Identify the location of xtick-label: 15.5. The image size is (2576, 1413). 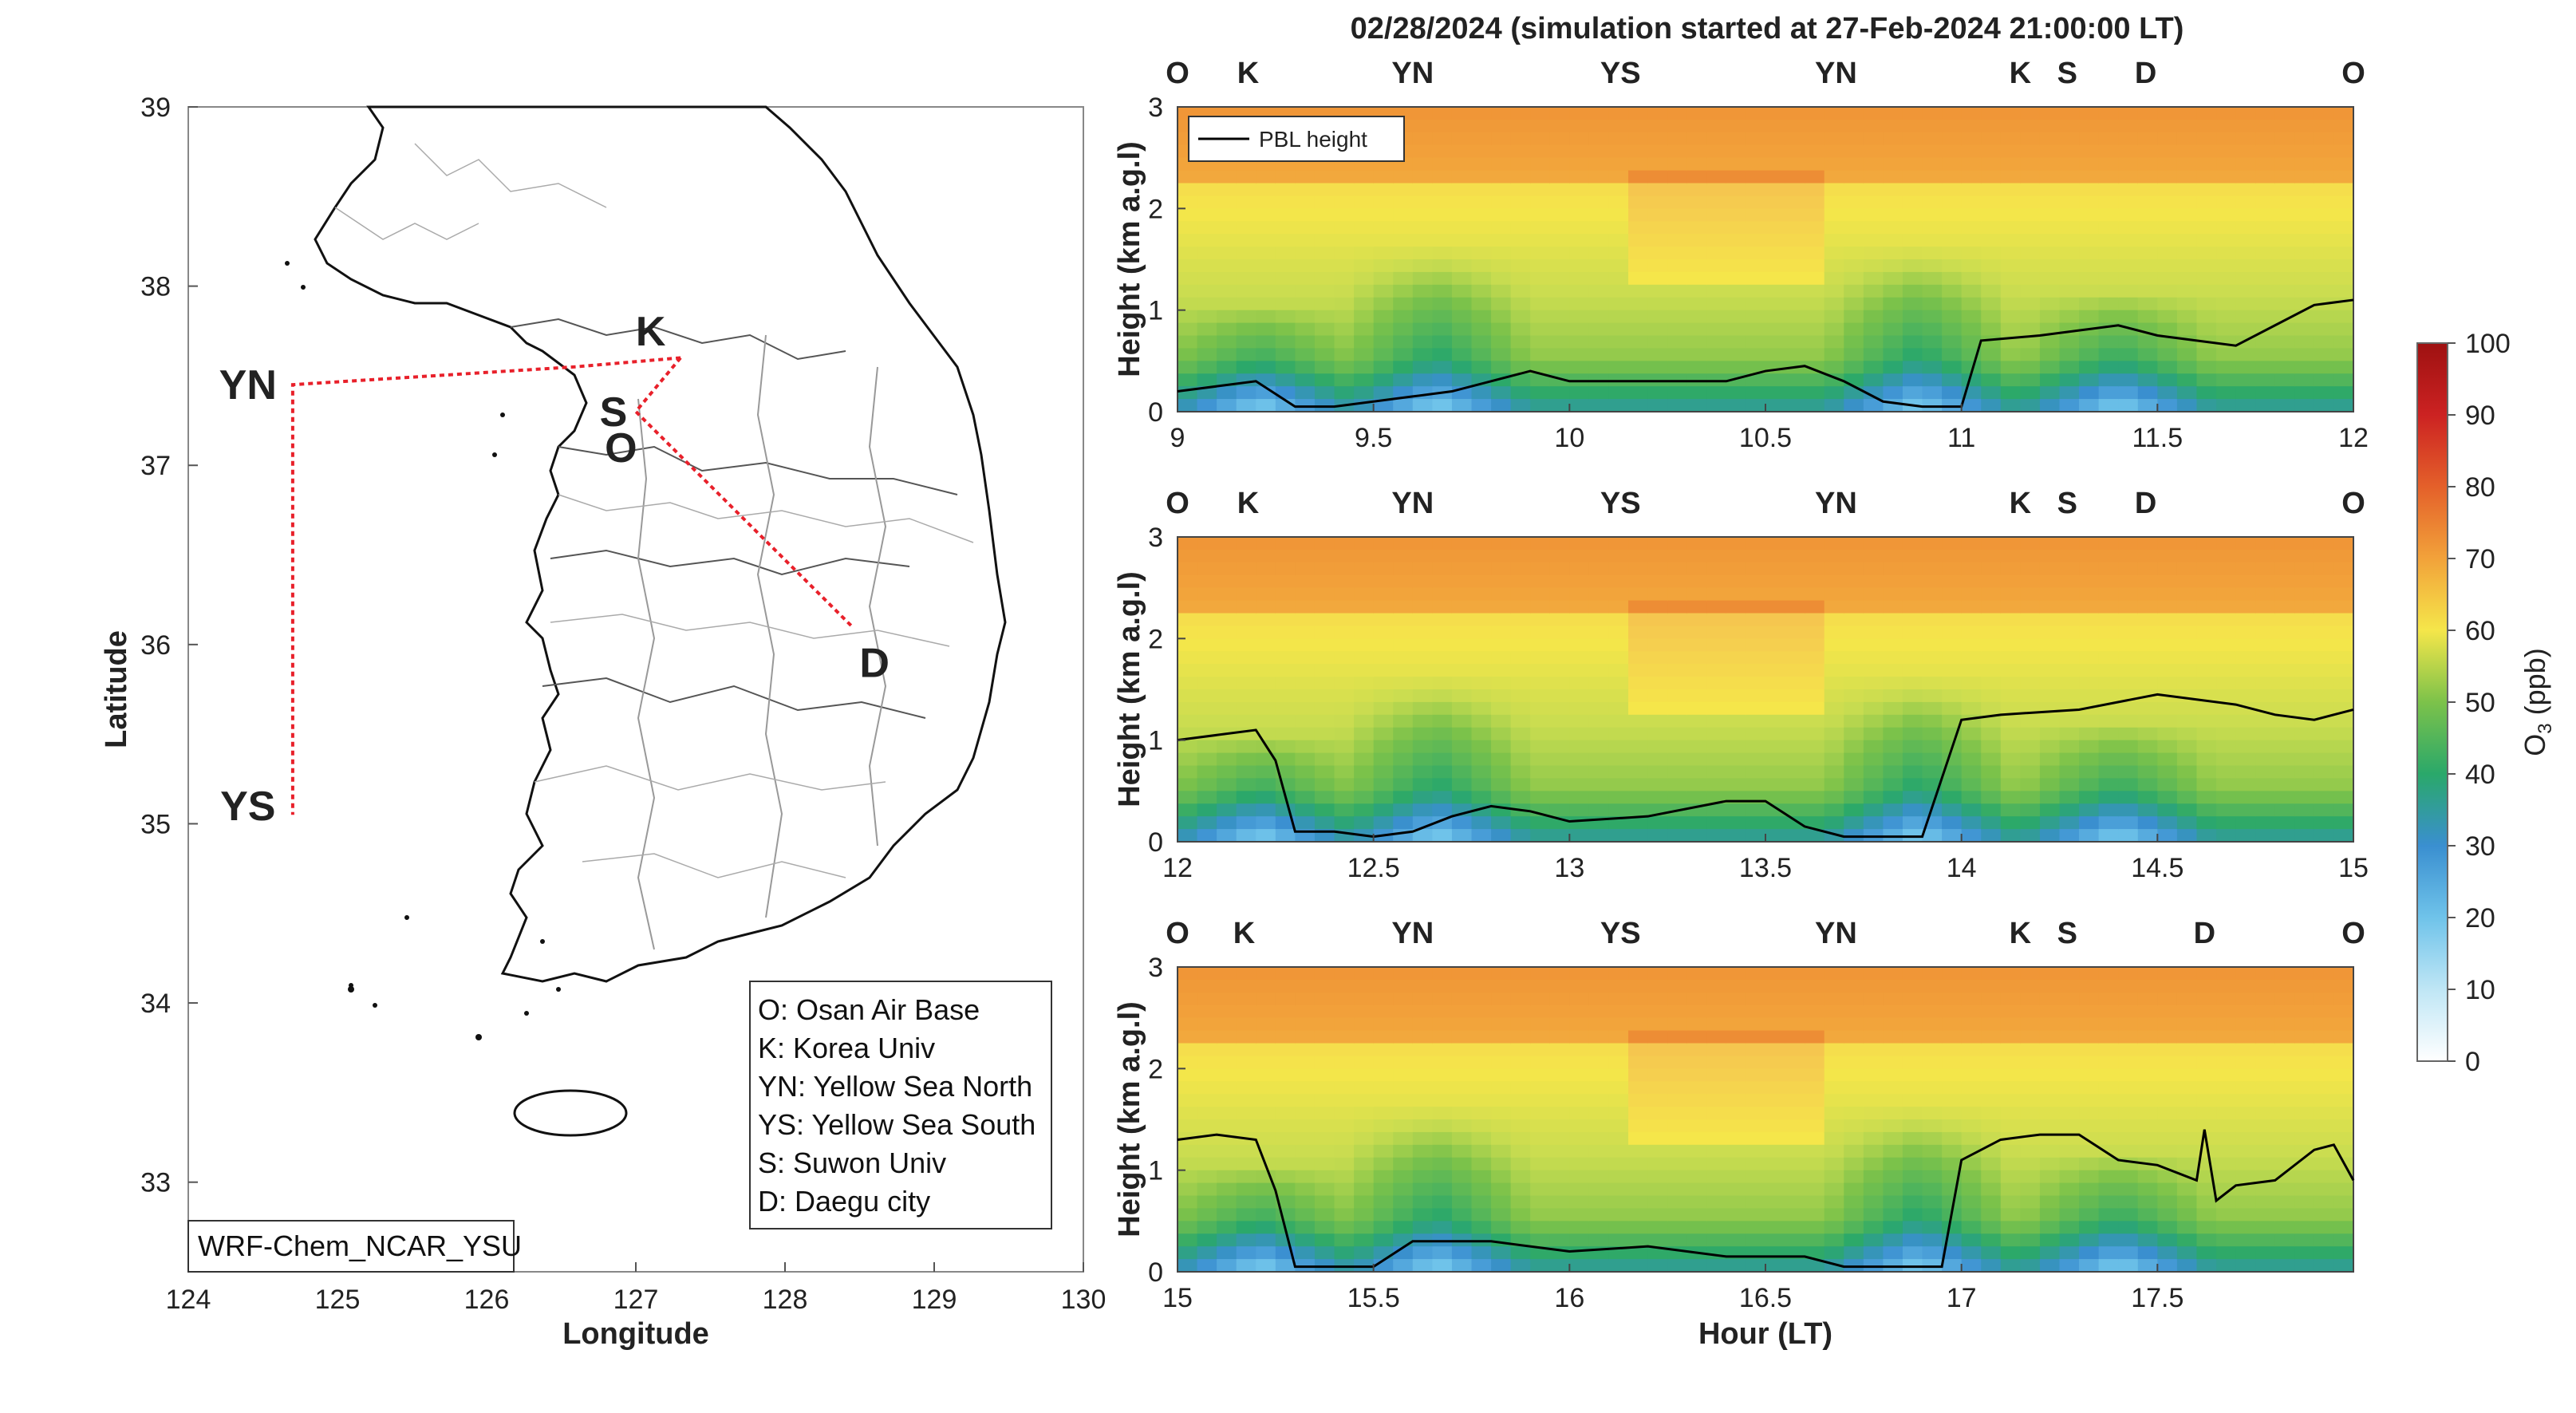
(1373, 1298).